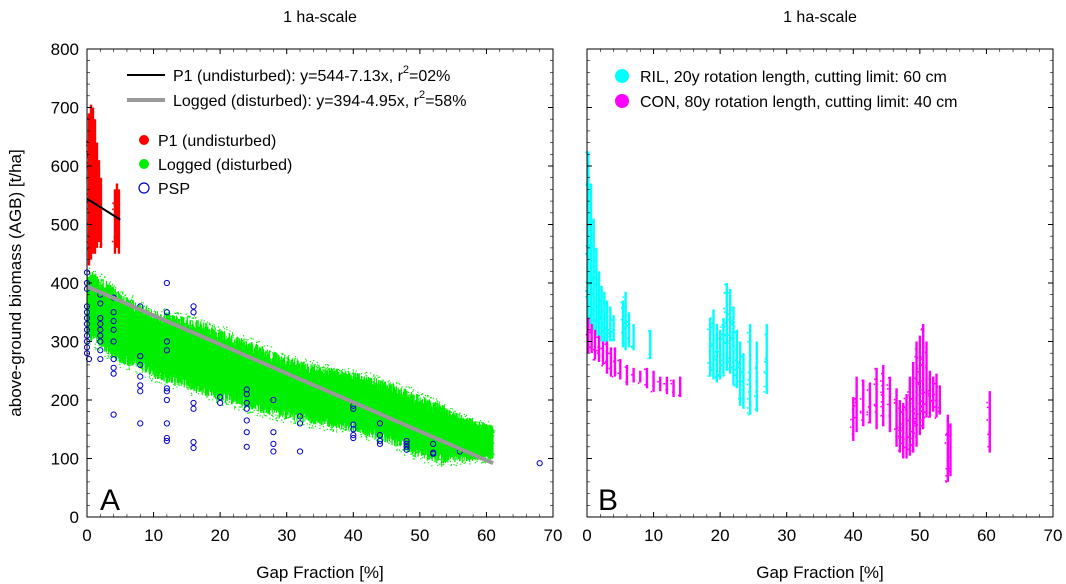  What do you see at coordinates (103, 209) in the screenshot?
I see `p1-fit-line` at bounding box center [103, 209].